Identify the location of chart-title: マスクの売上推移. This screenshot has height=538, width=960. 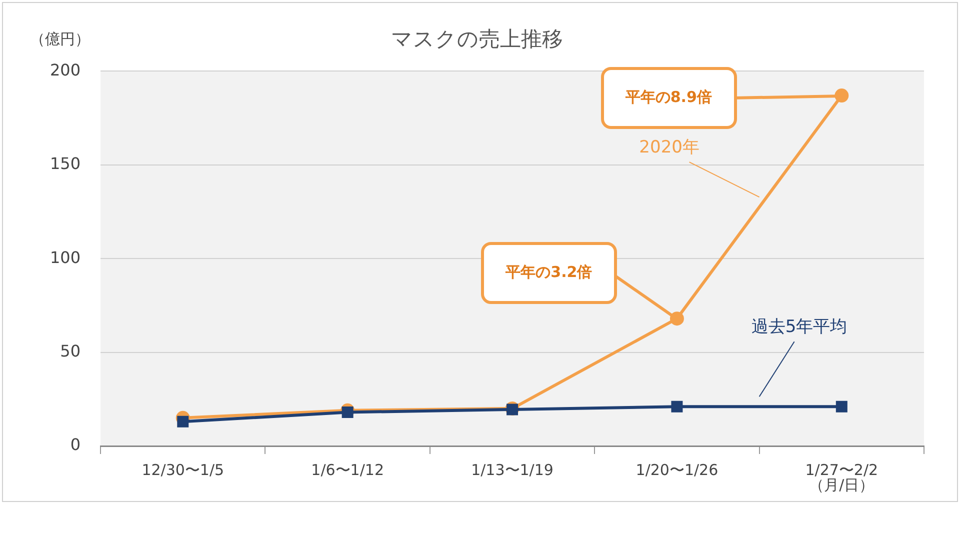
(477, 39).